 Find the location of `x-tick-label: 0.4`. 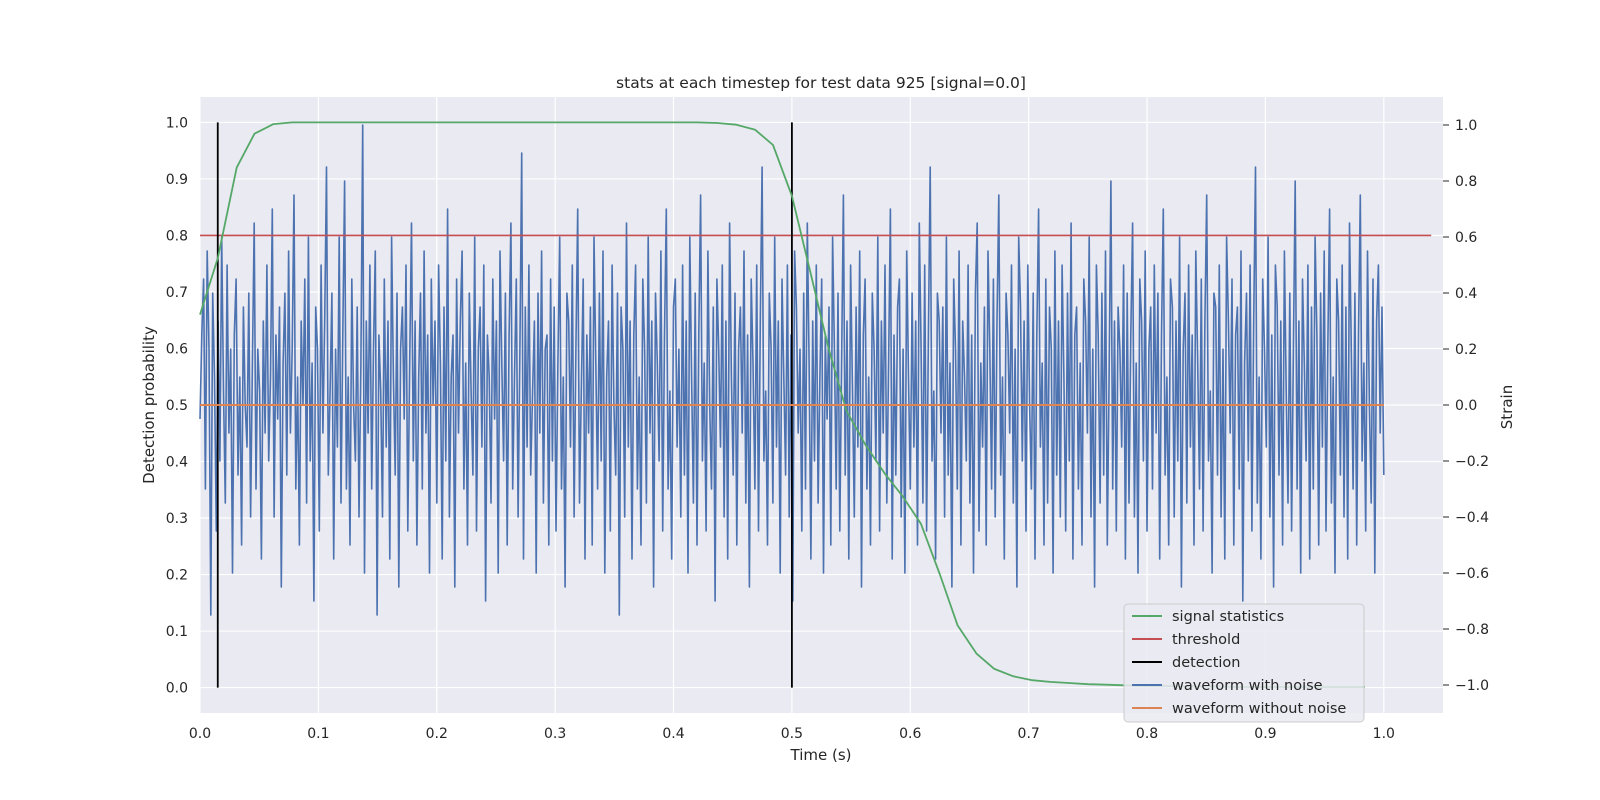

x-tick-label: 0.4 is located at coordinates (673, 734).